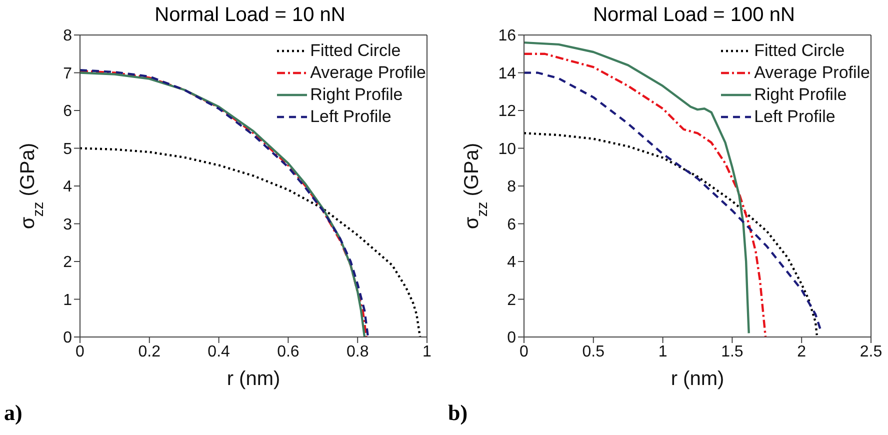  What do you see at coordinates (67, 225) in the screenshot?
I see `y-tick-label: 3` at bounding box center [67, 225].